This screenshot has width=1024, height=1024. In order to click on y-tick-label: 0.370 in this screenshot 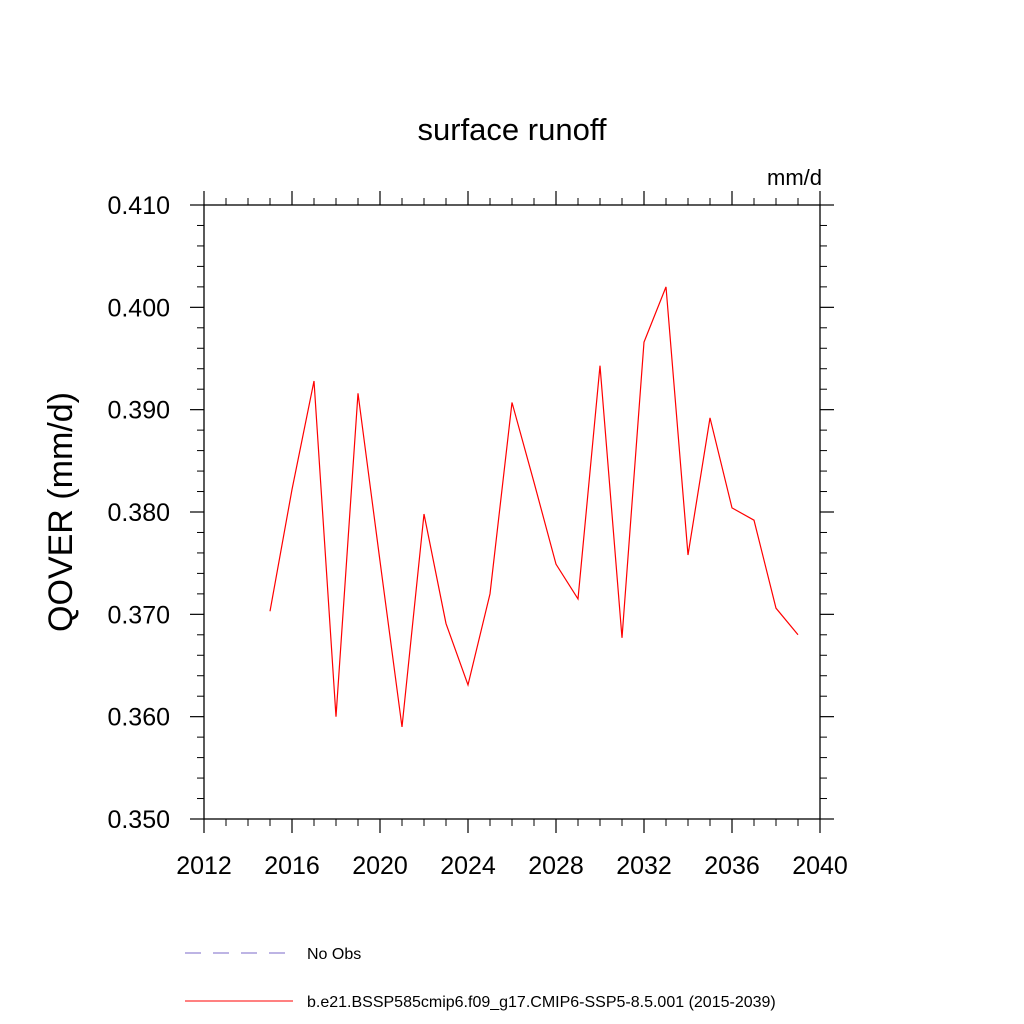, I will do `click(138, 615)`.